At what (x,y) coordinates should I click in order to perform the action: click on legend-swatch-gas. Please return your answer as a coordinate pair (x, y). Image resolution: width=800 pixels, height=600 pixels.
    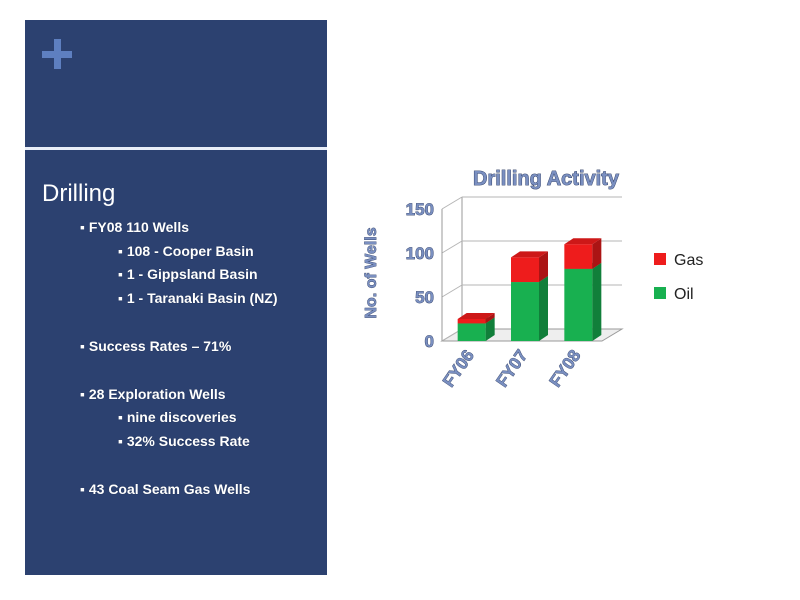
    Looking at the image, I should click on (660, 259).